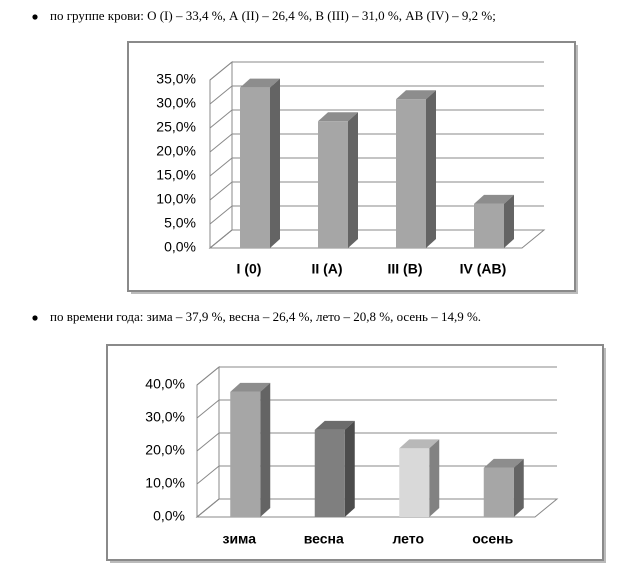 This screenshot has height=574, width=632. What do you see at coordinates (249, 269) in the screenshot?
I see `x-tick-label: I (0)` at bounding box center [249, 269].